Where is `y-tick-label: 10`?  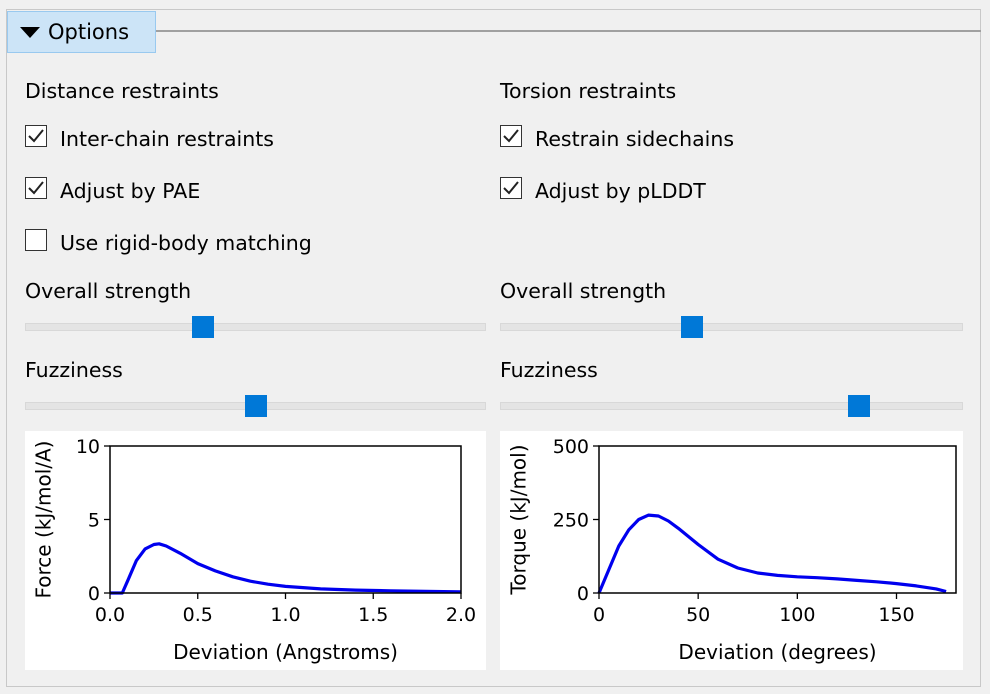
y-tick-label: 10 is located at coordinates (88, 447).